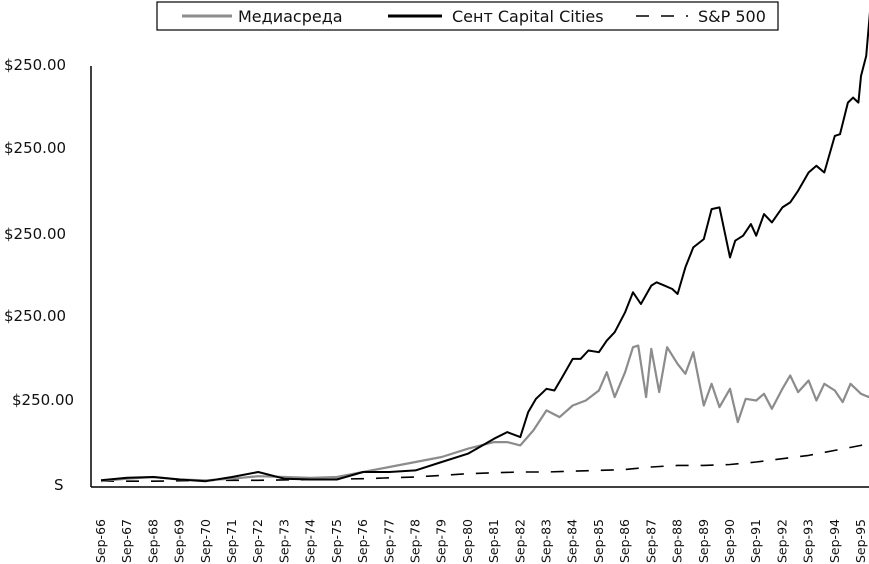 The height and width of the screenshot is (564, 869). Describe the element at coordinates (703, 541) in the screenshot. I see `x-tick-label: Sep-89` at that location.